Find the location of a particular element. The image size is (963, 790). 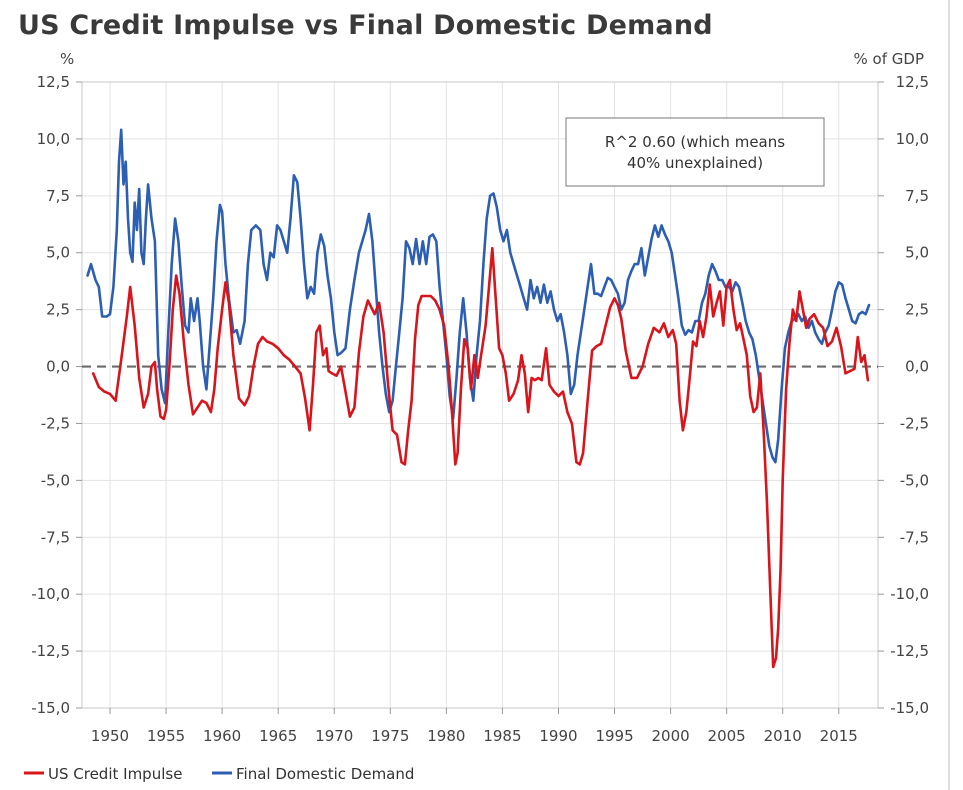

left-tick-label: 10,0 is located at coordinates (53, 139).